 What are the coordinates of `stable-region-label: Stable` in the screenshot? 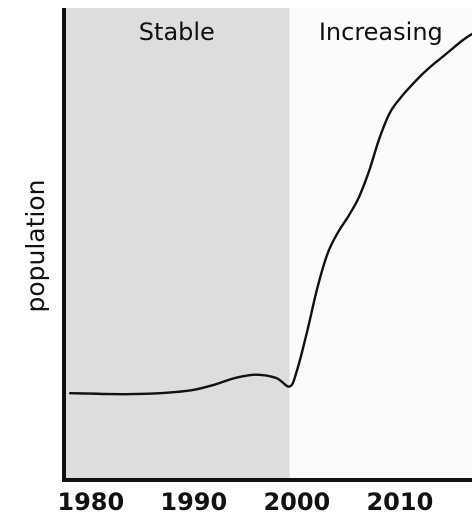 It's located at (177, 32).